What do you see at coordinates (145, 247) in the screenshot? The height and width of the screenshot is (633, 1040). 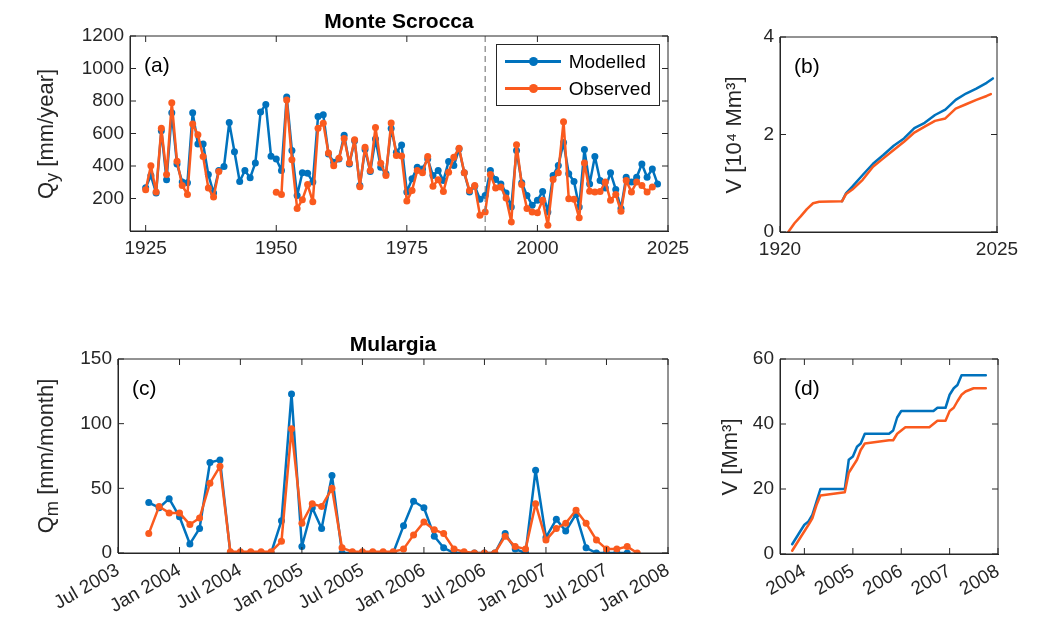 I see `x-tick-label: 1925` at bounding box center [145, 247].